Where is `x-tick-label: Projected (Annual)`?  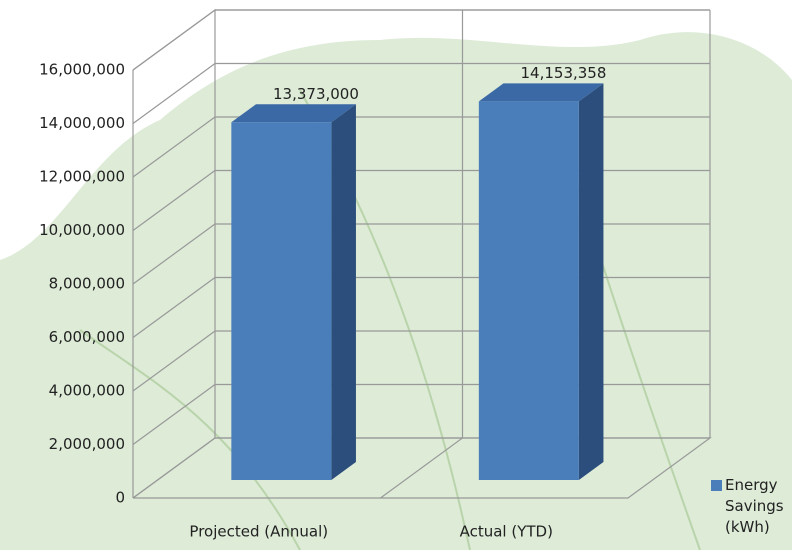 x-tick-label: Projected (Annual) is located at coordinates (258, 532).